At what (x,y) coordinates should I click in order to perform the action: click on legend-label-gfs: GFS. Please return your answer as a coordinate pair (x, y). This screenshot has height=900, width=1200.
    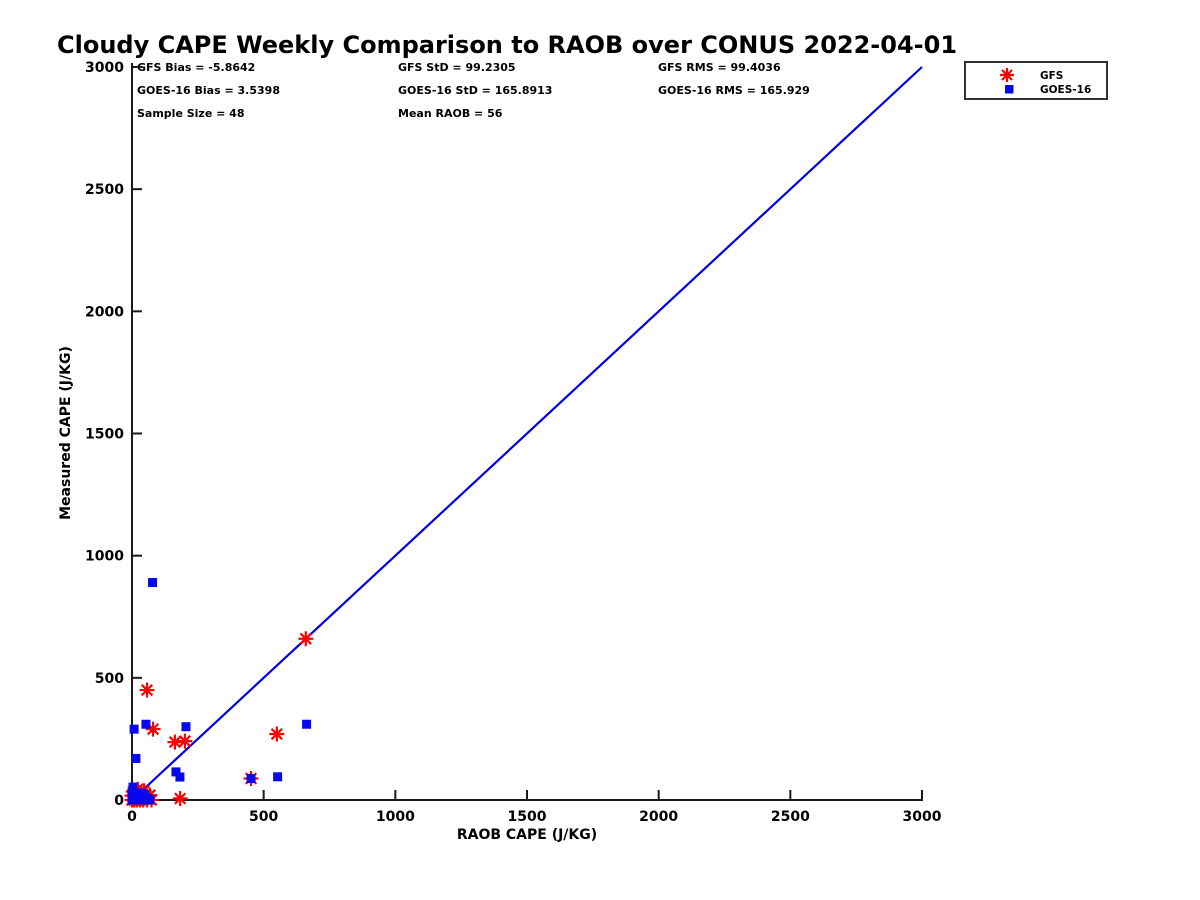
    Looking at the image, I should click on (1051, 76).